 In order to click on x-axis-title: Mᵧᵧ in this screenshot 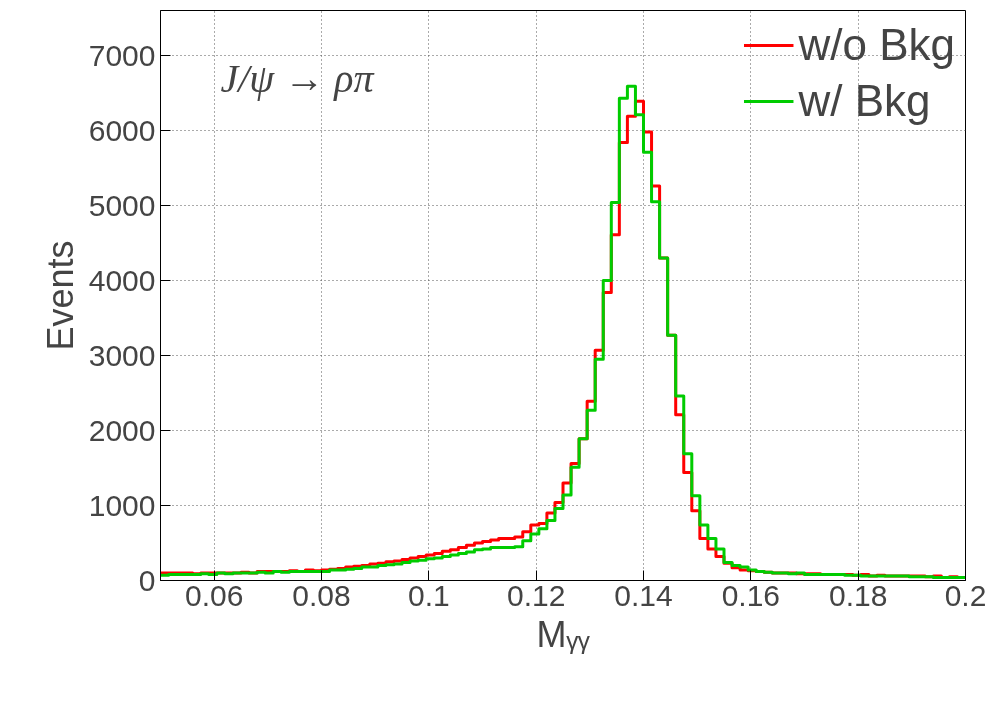, I will do `click(563, 634)`.